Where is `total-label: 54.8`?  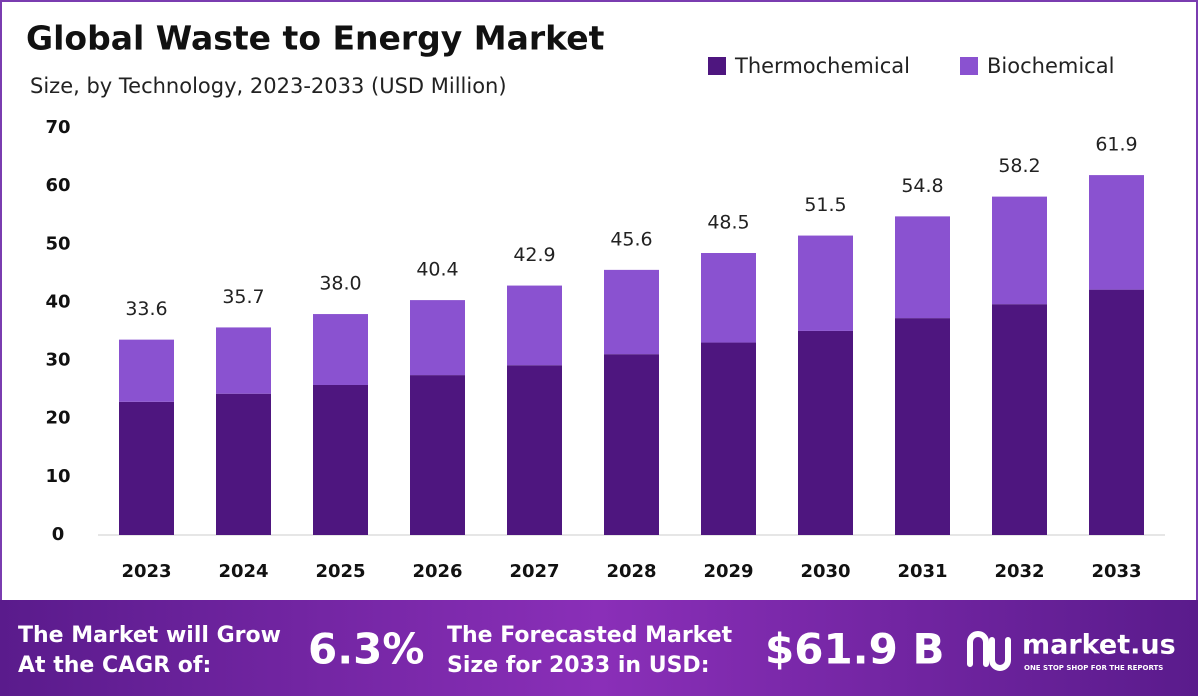 total-label: 54.8 is located at coordinates (922, 186).